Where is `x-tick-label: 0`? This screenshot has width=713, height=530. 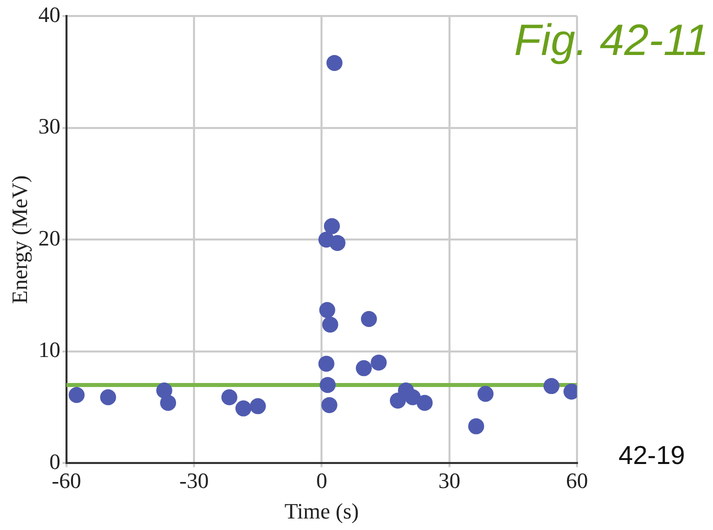 x-tick-label: 0 is located at coordinates (322, 481).